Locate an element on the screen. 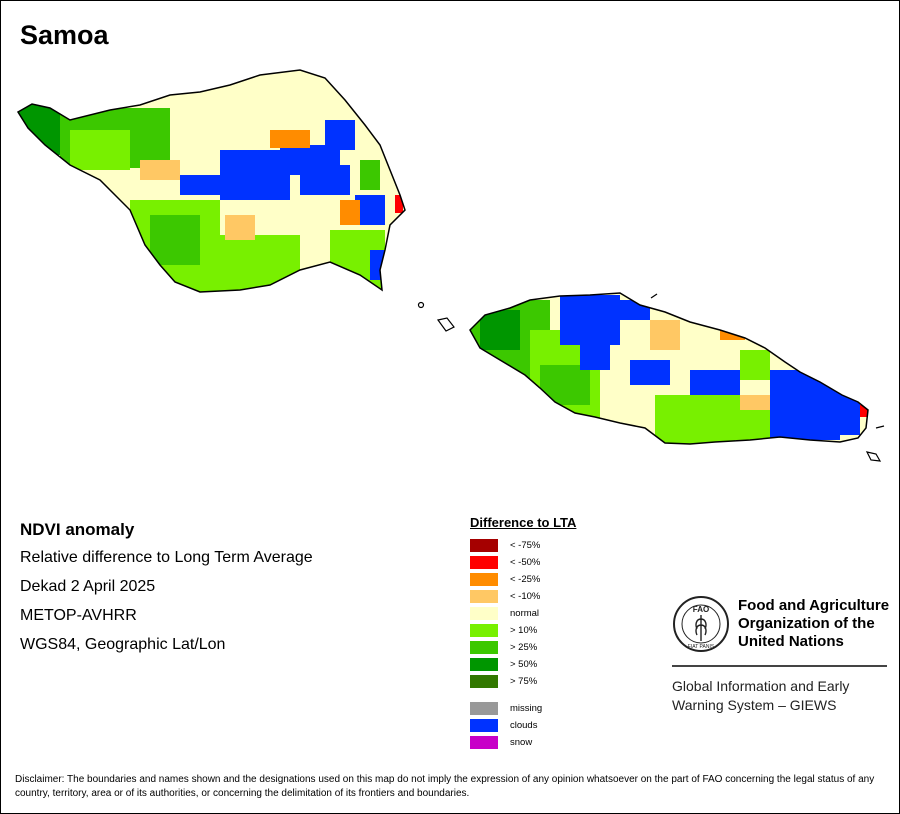 The height and width of the screenshot is (814, 900). fao-logo-icon: FAO FIAT PANIS is located at coordinates (701, 624).